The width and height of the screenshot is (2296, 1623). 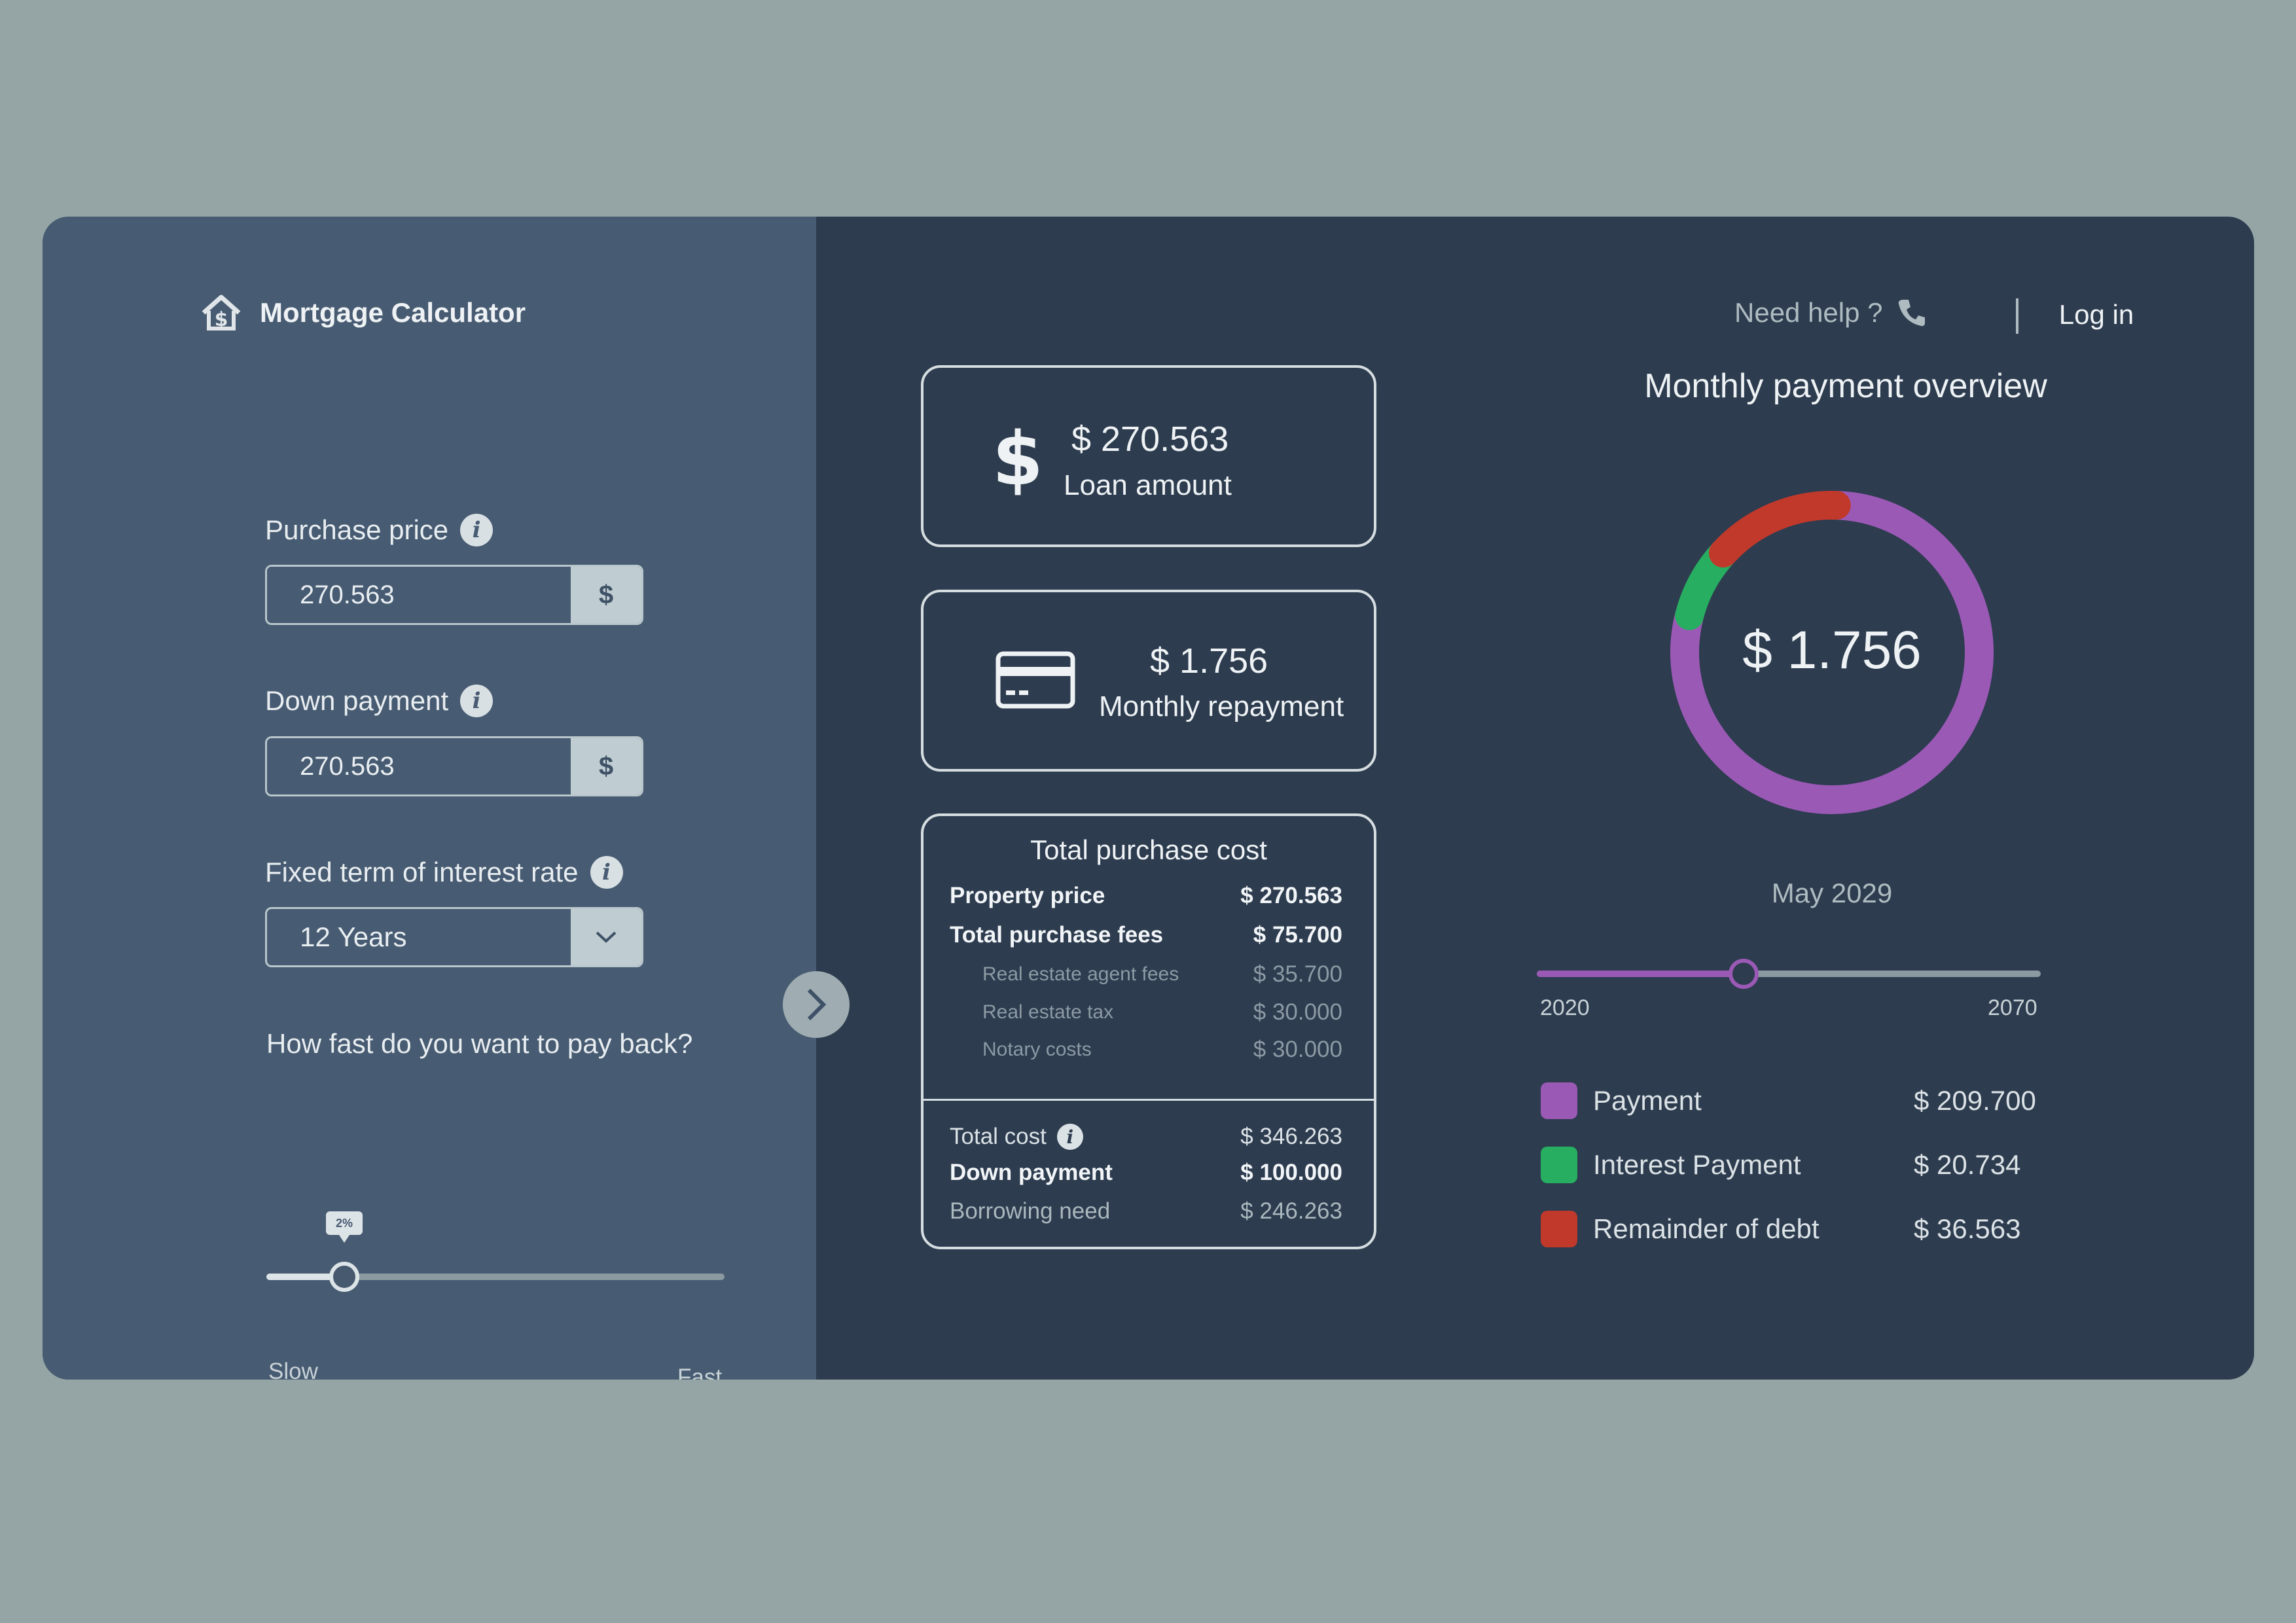 I want to click on slider-max-label: Fast, so click(x=700, y=1372).